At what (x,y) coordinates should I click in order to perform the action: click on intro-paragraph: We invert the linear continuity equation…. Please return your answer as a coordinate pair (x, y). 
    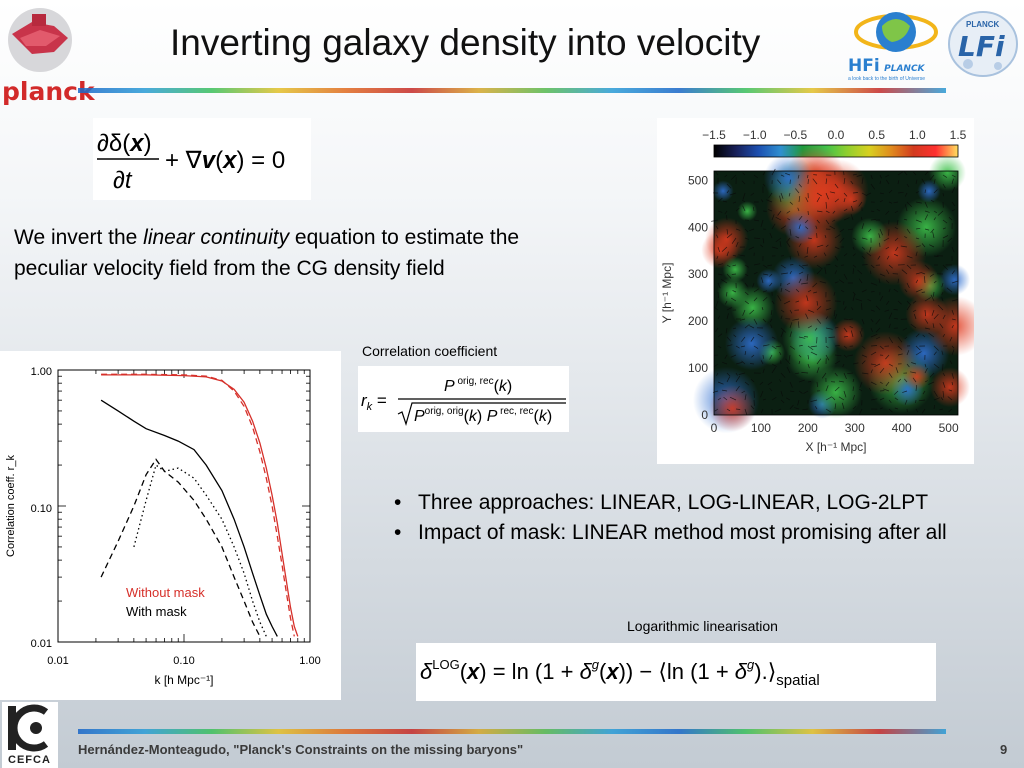
    Looking at the image, I should click on (294, 253).